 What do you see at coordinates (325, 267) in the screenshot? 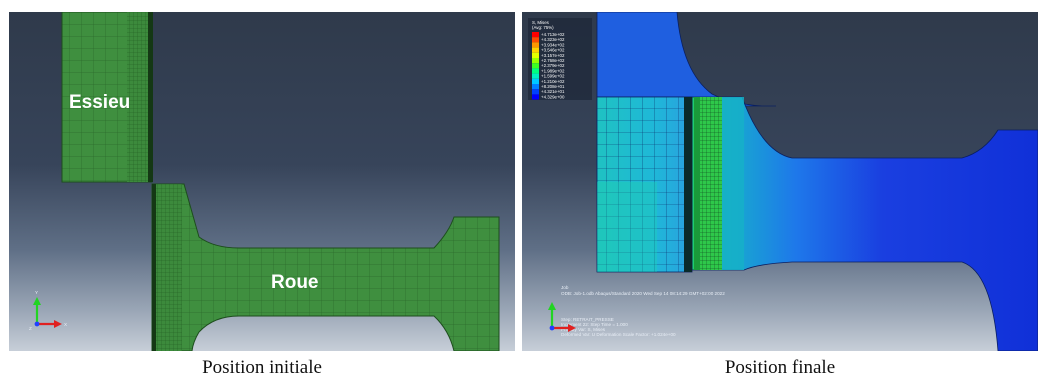
I see `wheel-mesh` at bounding box center [325, 267].